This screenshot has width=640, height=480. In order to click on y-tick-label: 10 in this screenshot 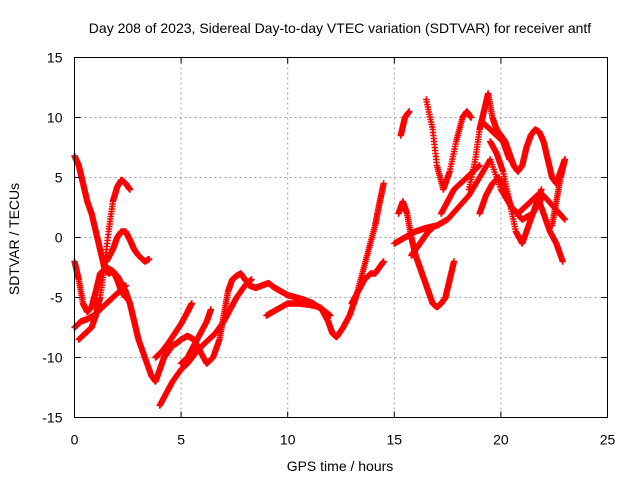, I will do `click(55, 118)`.